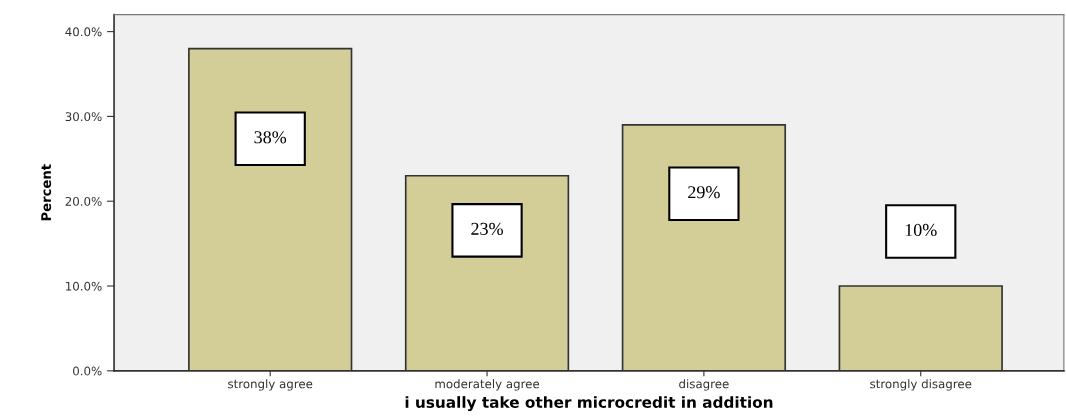 This screenshot has width=1066, height=419. What do you see at coordinates (921, 230) in the screenshot?
I see `data-label: 10%` at bounding box center [921, 230].